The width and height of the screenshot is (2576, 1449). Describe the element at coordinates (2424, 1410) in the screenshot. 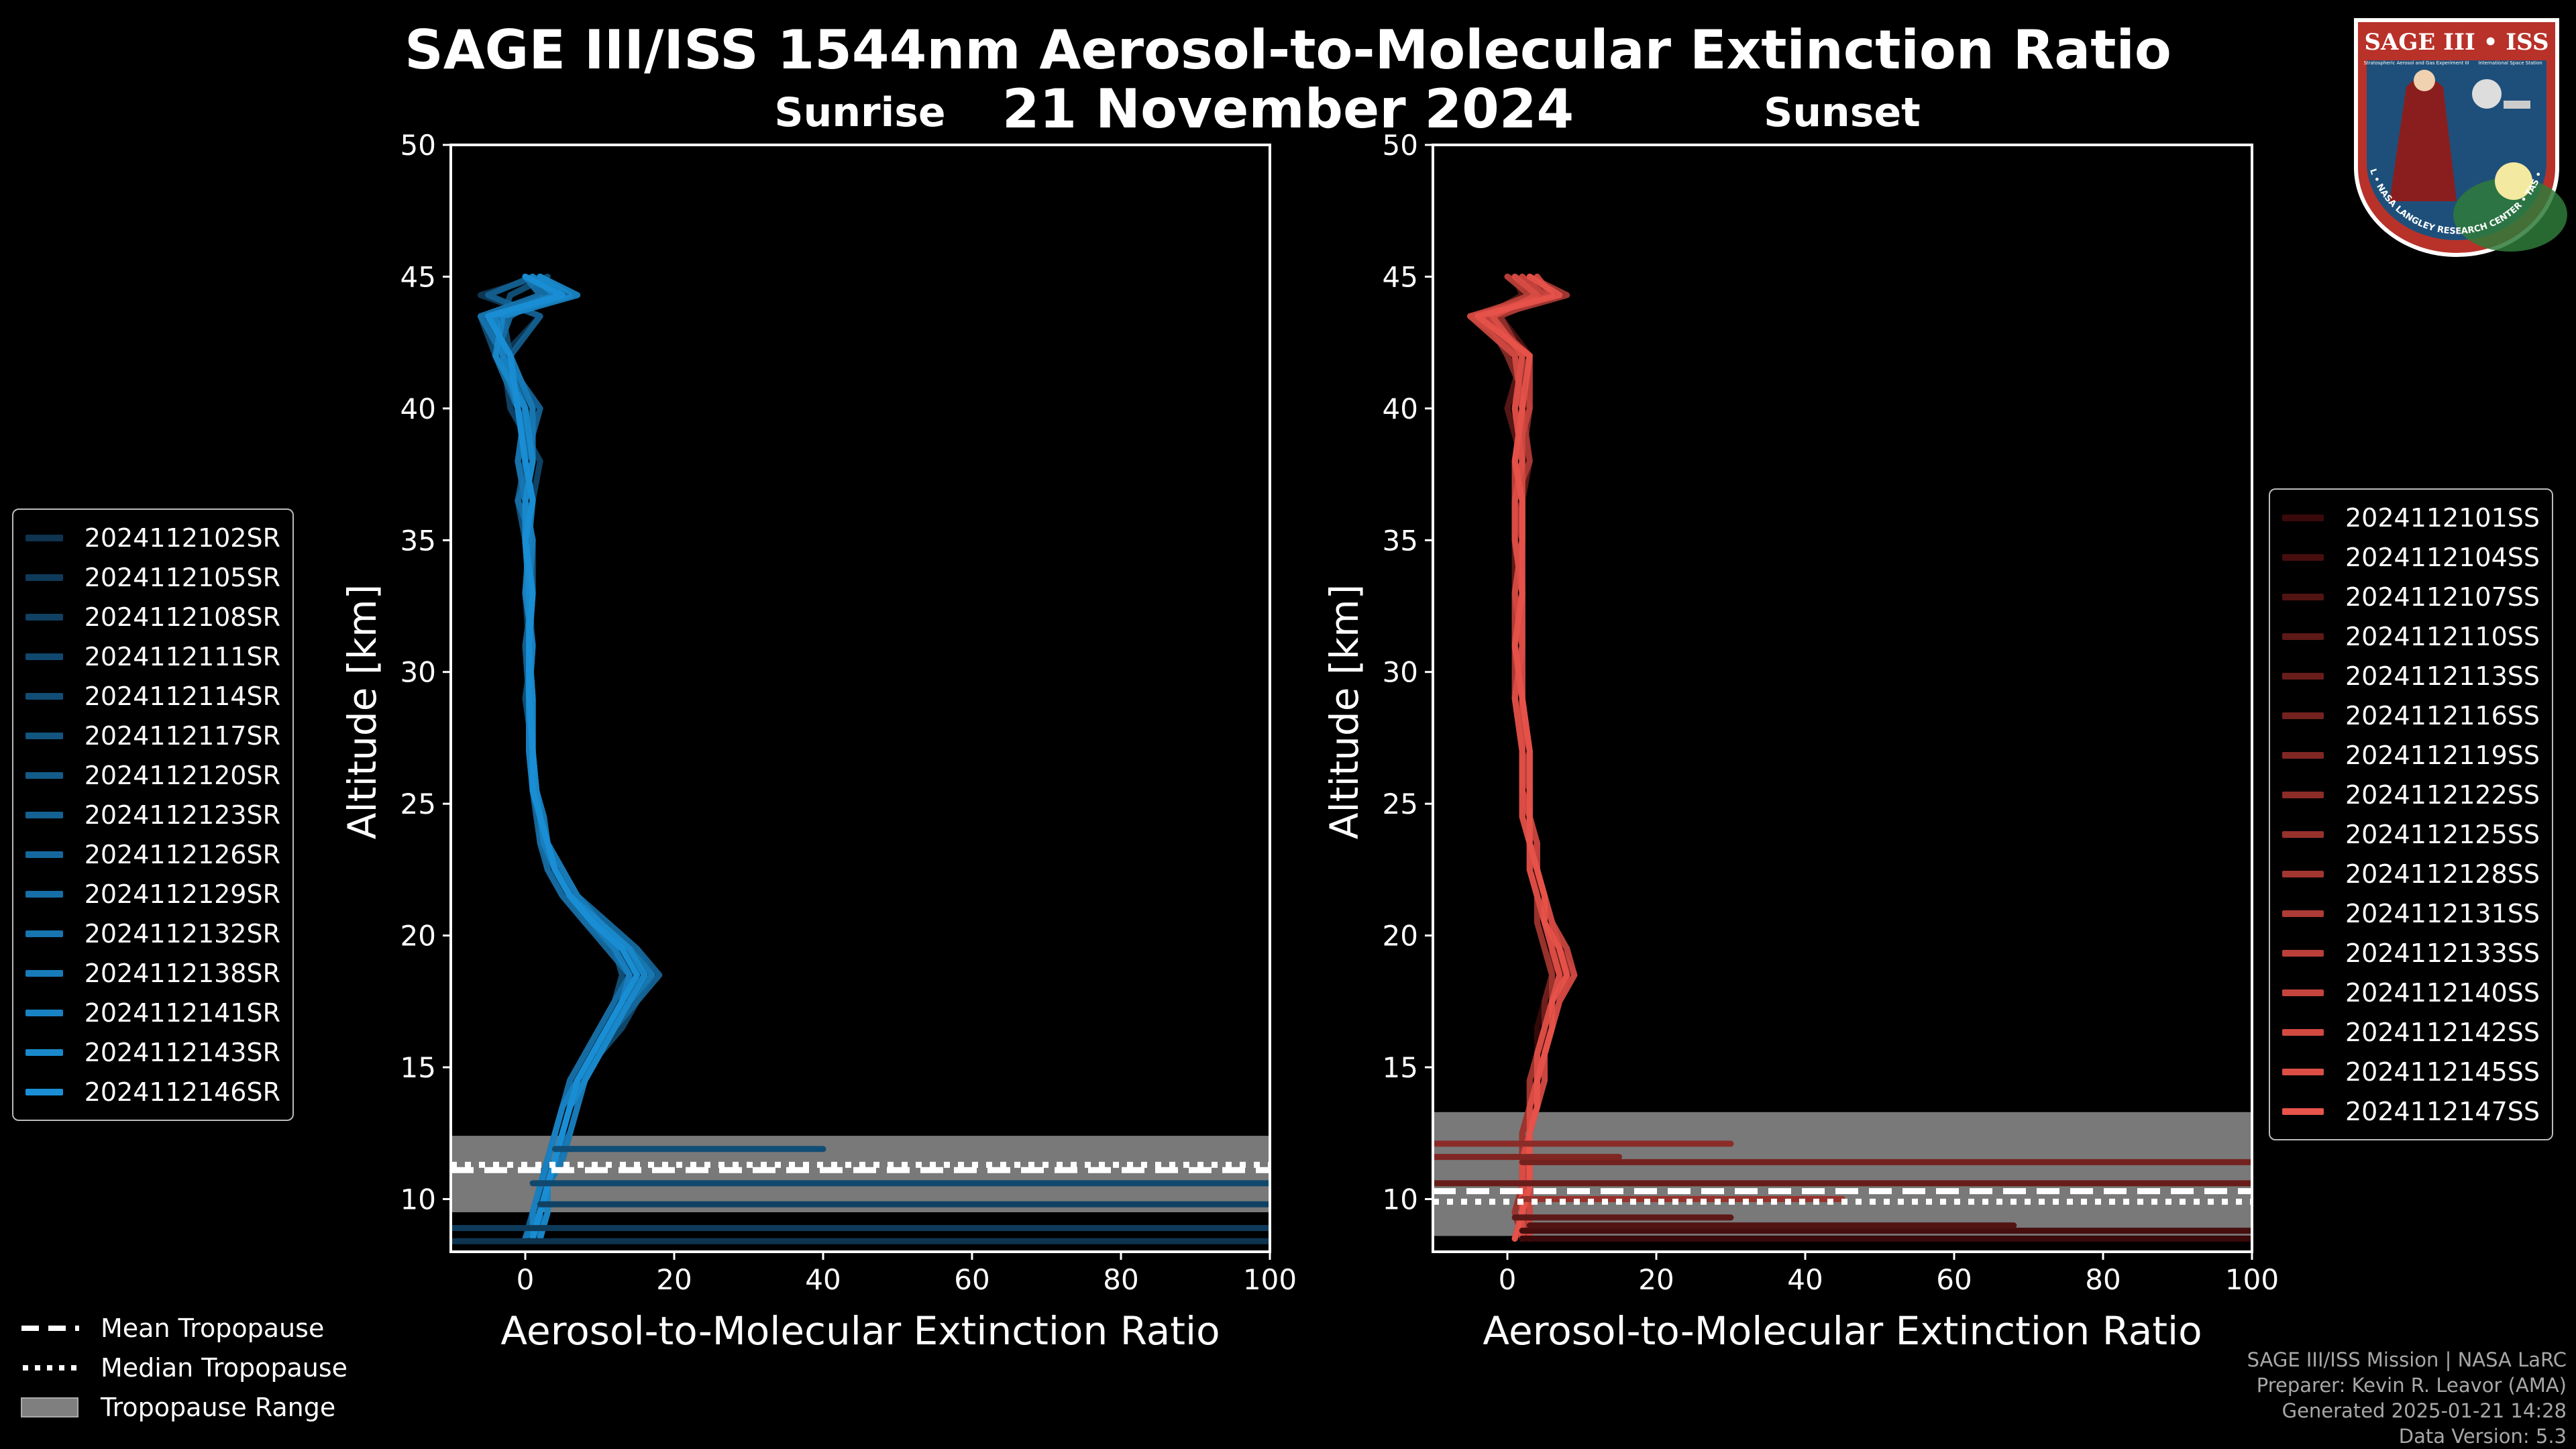

I see `credit-generated: Generated 2025-01-21 14:28` at that location.